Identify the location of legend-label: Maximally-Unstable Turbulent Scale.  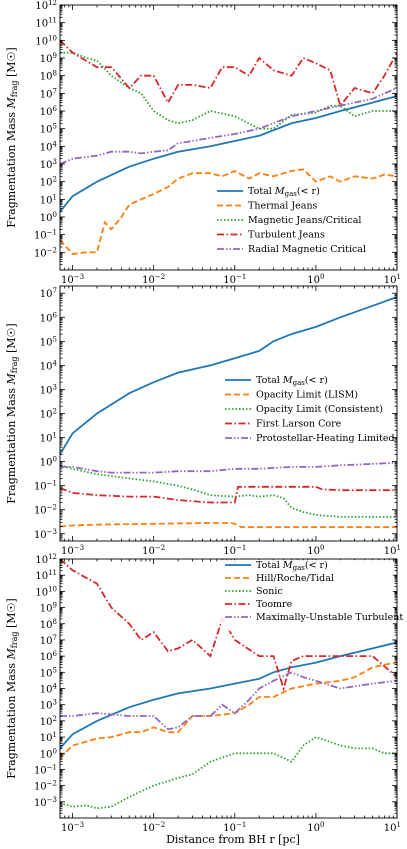
(331, 617).